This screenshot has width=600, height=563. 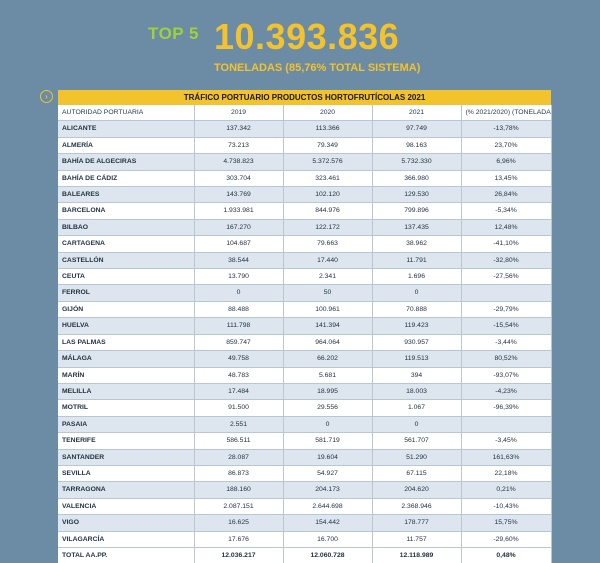 I want to click on total-value: 12.036.217, so click(x=239, y=555).